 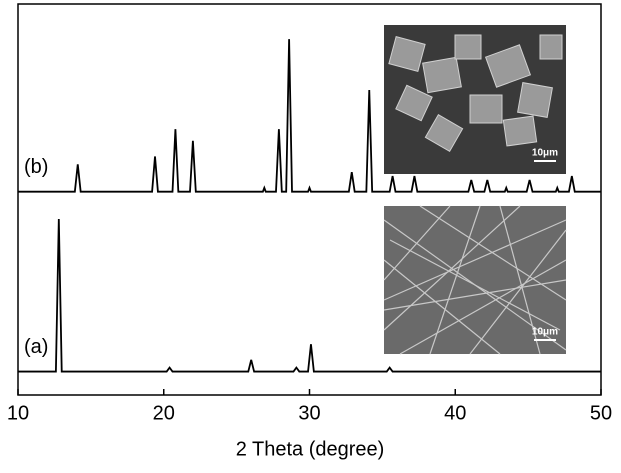 I want to click on sem-inset-a, so click(x=475, y=280).